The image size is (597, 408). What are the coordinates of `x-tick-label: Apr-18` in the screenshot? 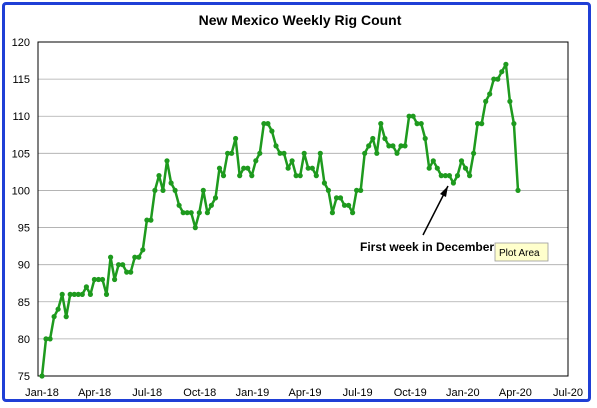 It's located at (94, 393).